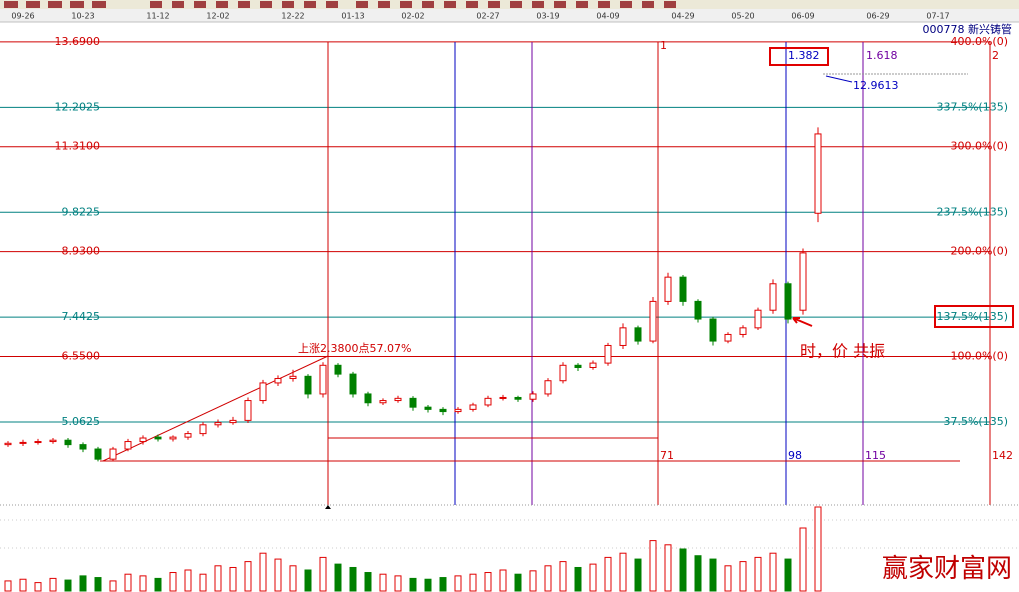 The width and height of the screenshot is (1019, 592). I want to click on x-tick-label: 01-13, so click(352, 16).